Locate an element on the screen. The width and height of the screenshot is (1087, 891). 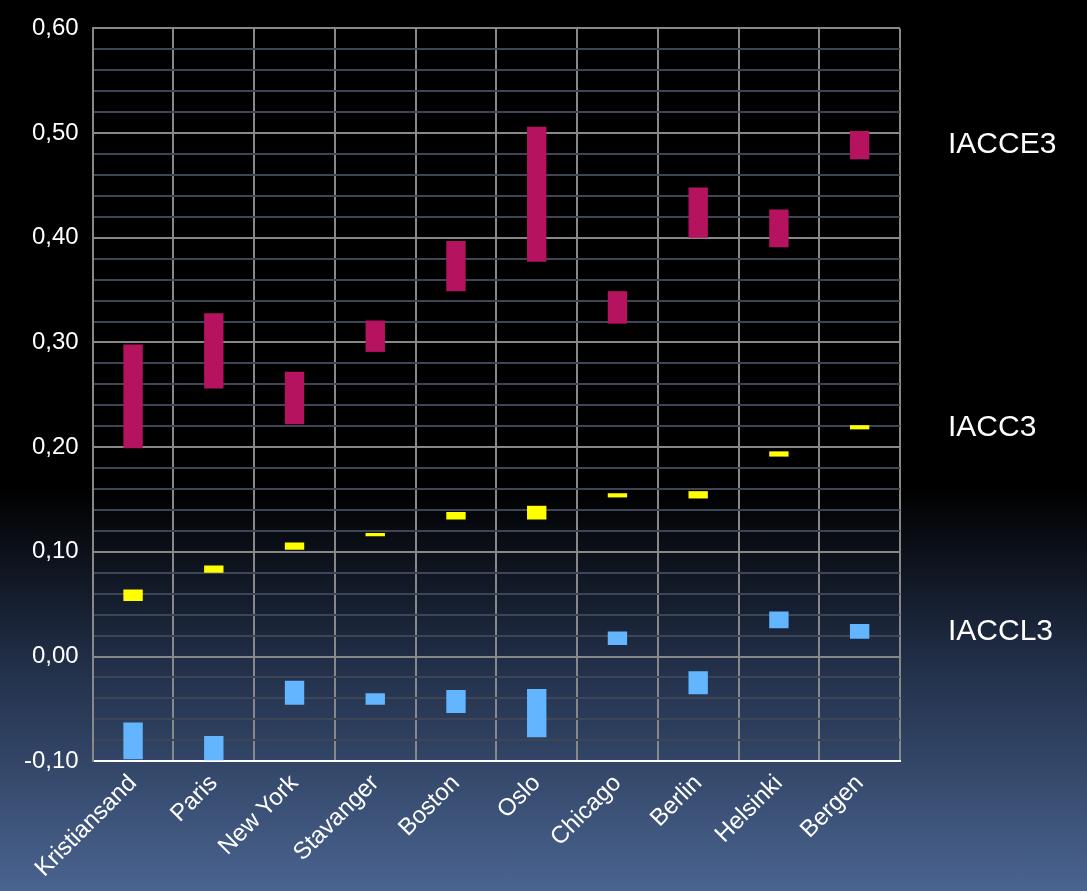
text: IACCL3 is located at coordinates (1001, 629).